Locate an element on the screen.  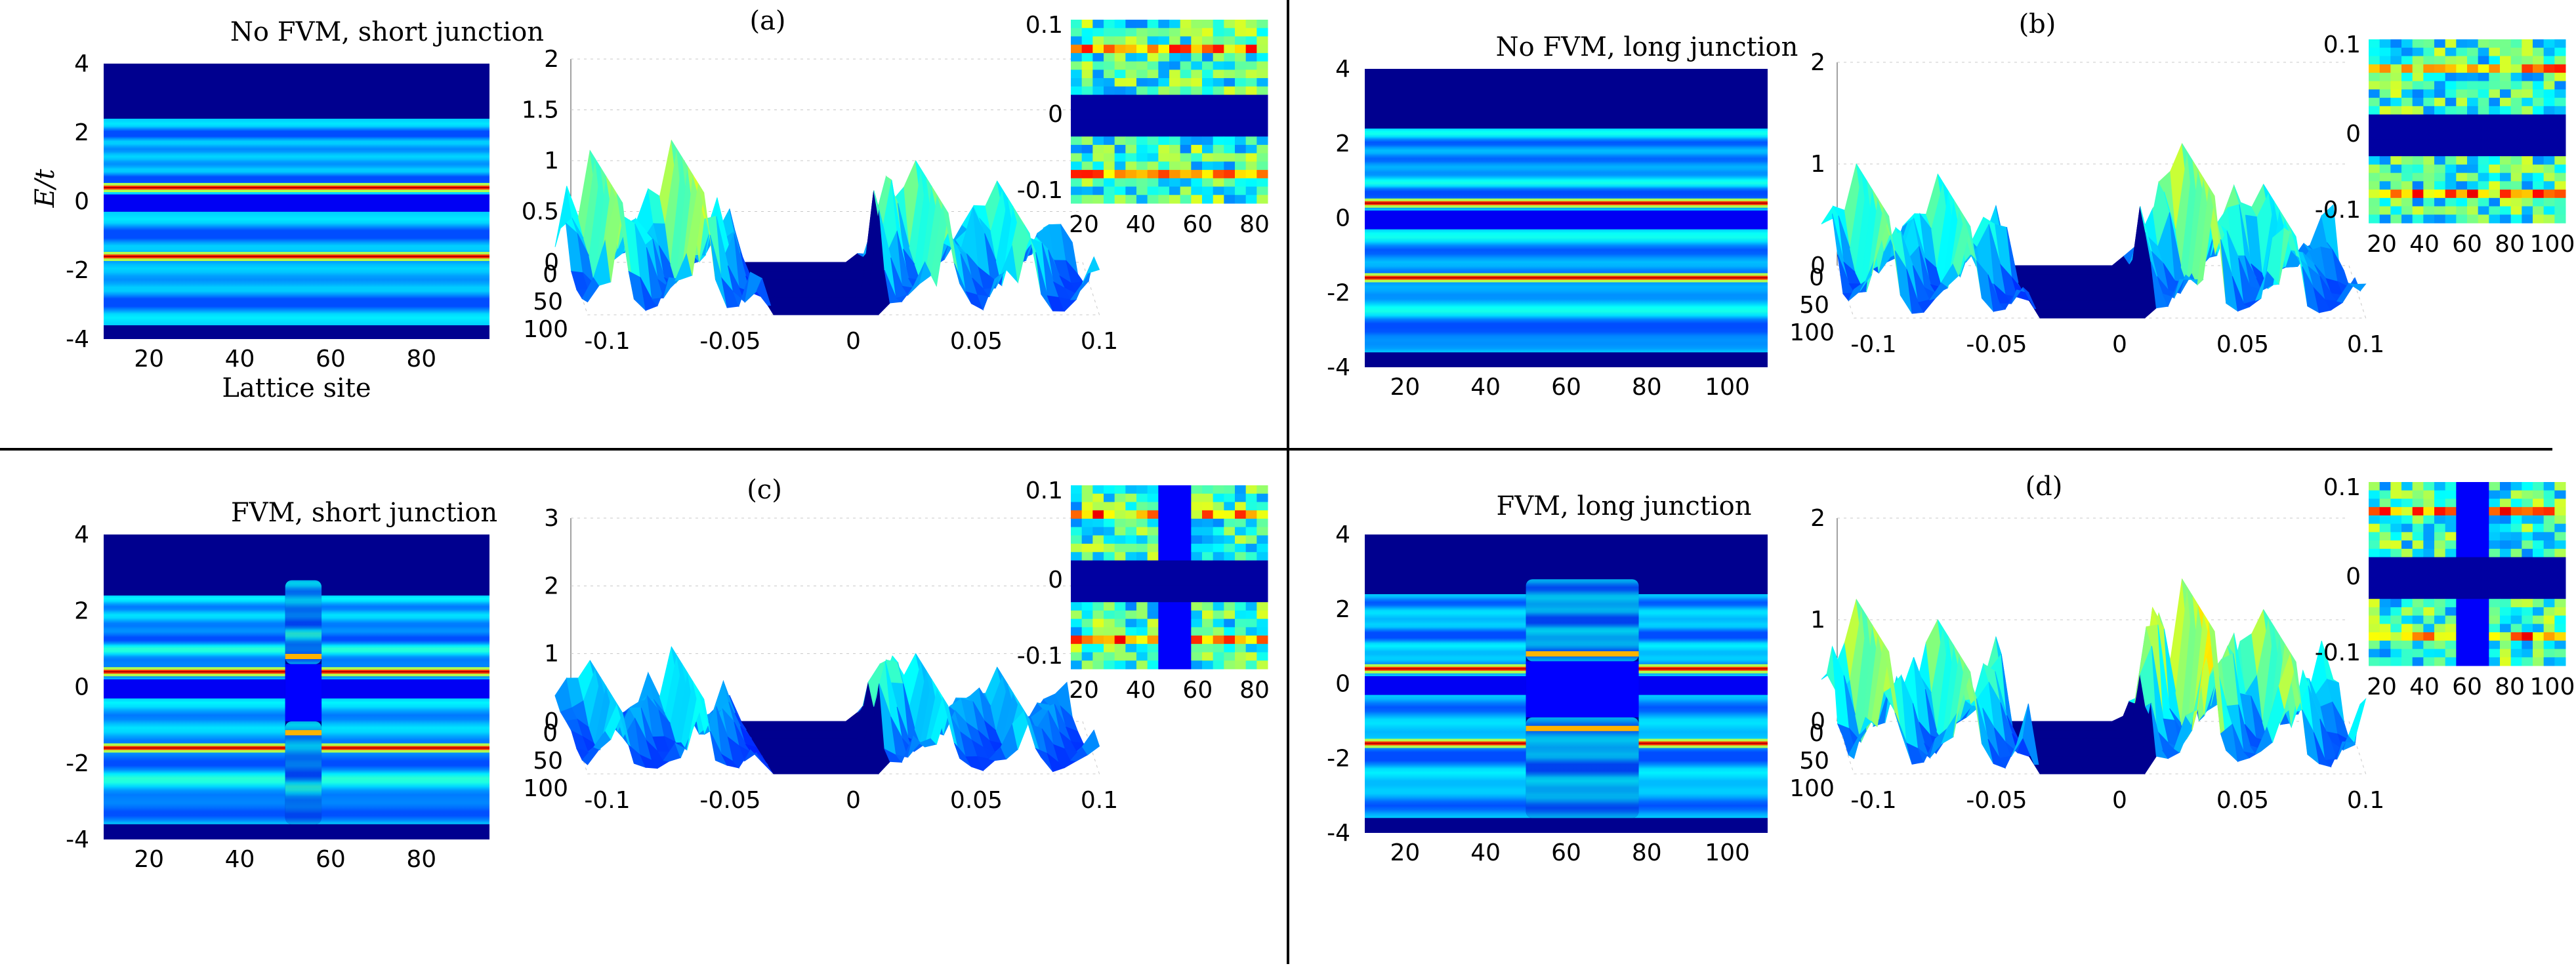
x-tick-label: 60 is located at coordinates (1566, 852).